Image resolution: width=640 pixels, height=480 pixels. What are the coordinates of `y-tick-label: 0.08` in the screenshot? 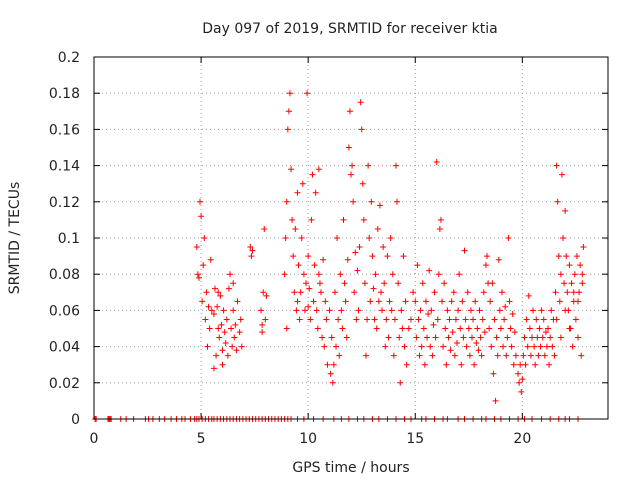 It's located at (64, 275).